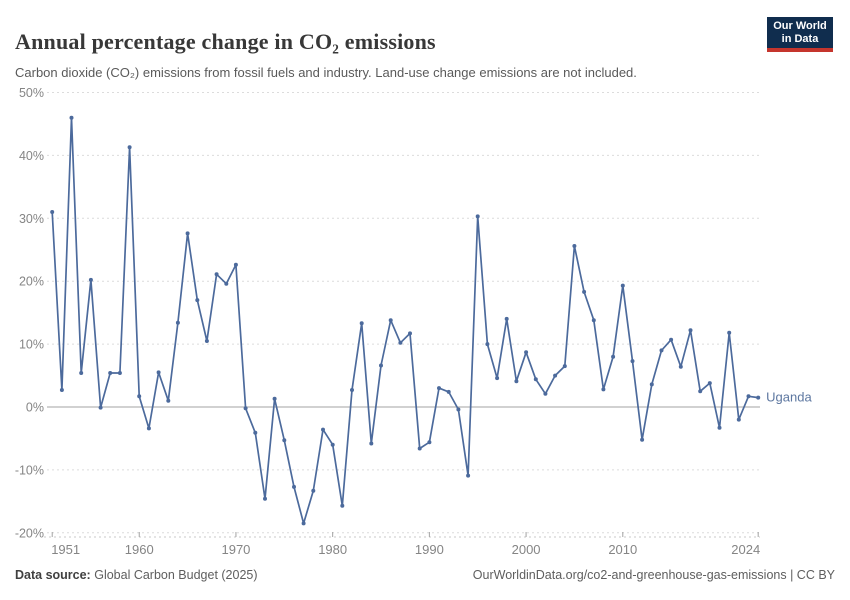  What do you see at coordinates (526, 549) in the screenshot?
I see `x-tick-label: 2000` at bounding box center [526, 549].